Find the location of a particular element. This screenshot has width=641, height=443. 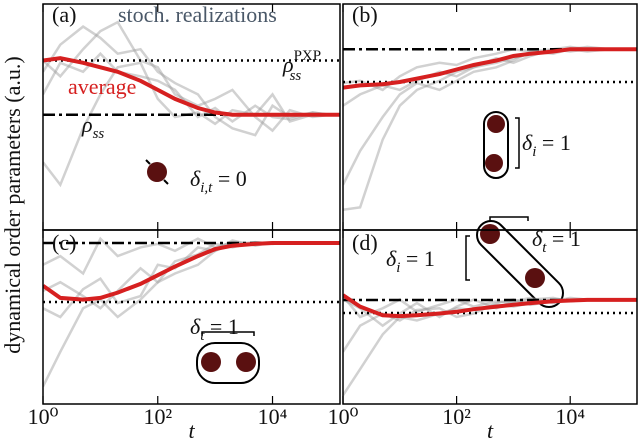

reference-label: ρss is located at coordinates (92, 127).